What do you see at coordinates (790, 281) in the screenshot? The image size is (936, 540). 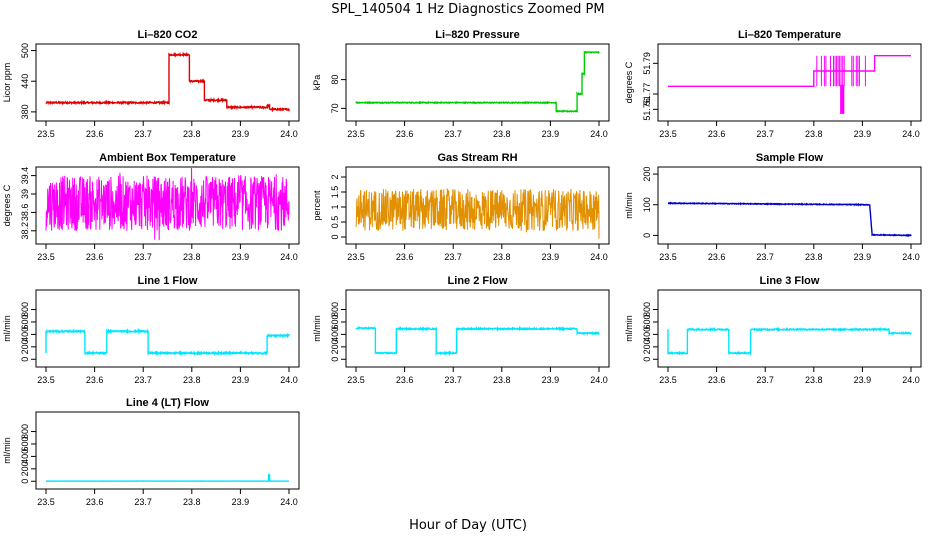 I see `panel-title: Line 3 Flow` at bounding box center [790, 281].